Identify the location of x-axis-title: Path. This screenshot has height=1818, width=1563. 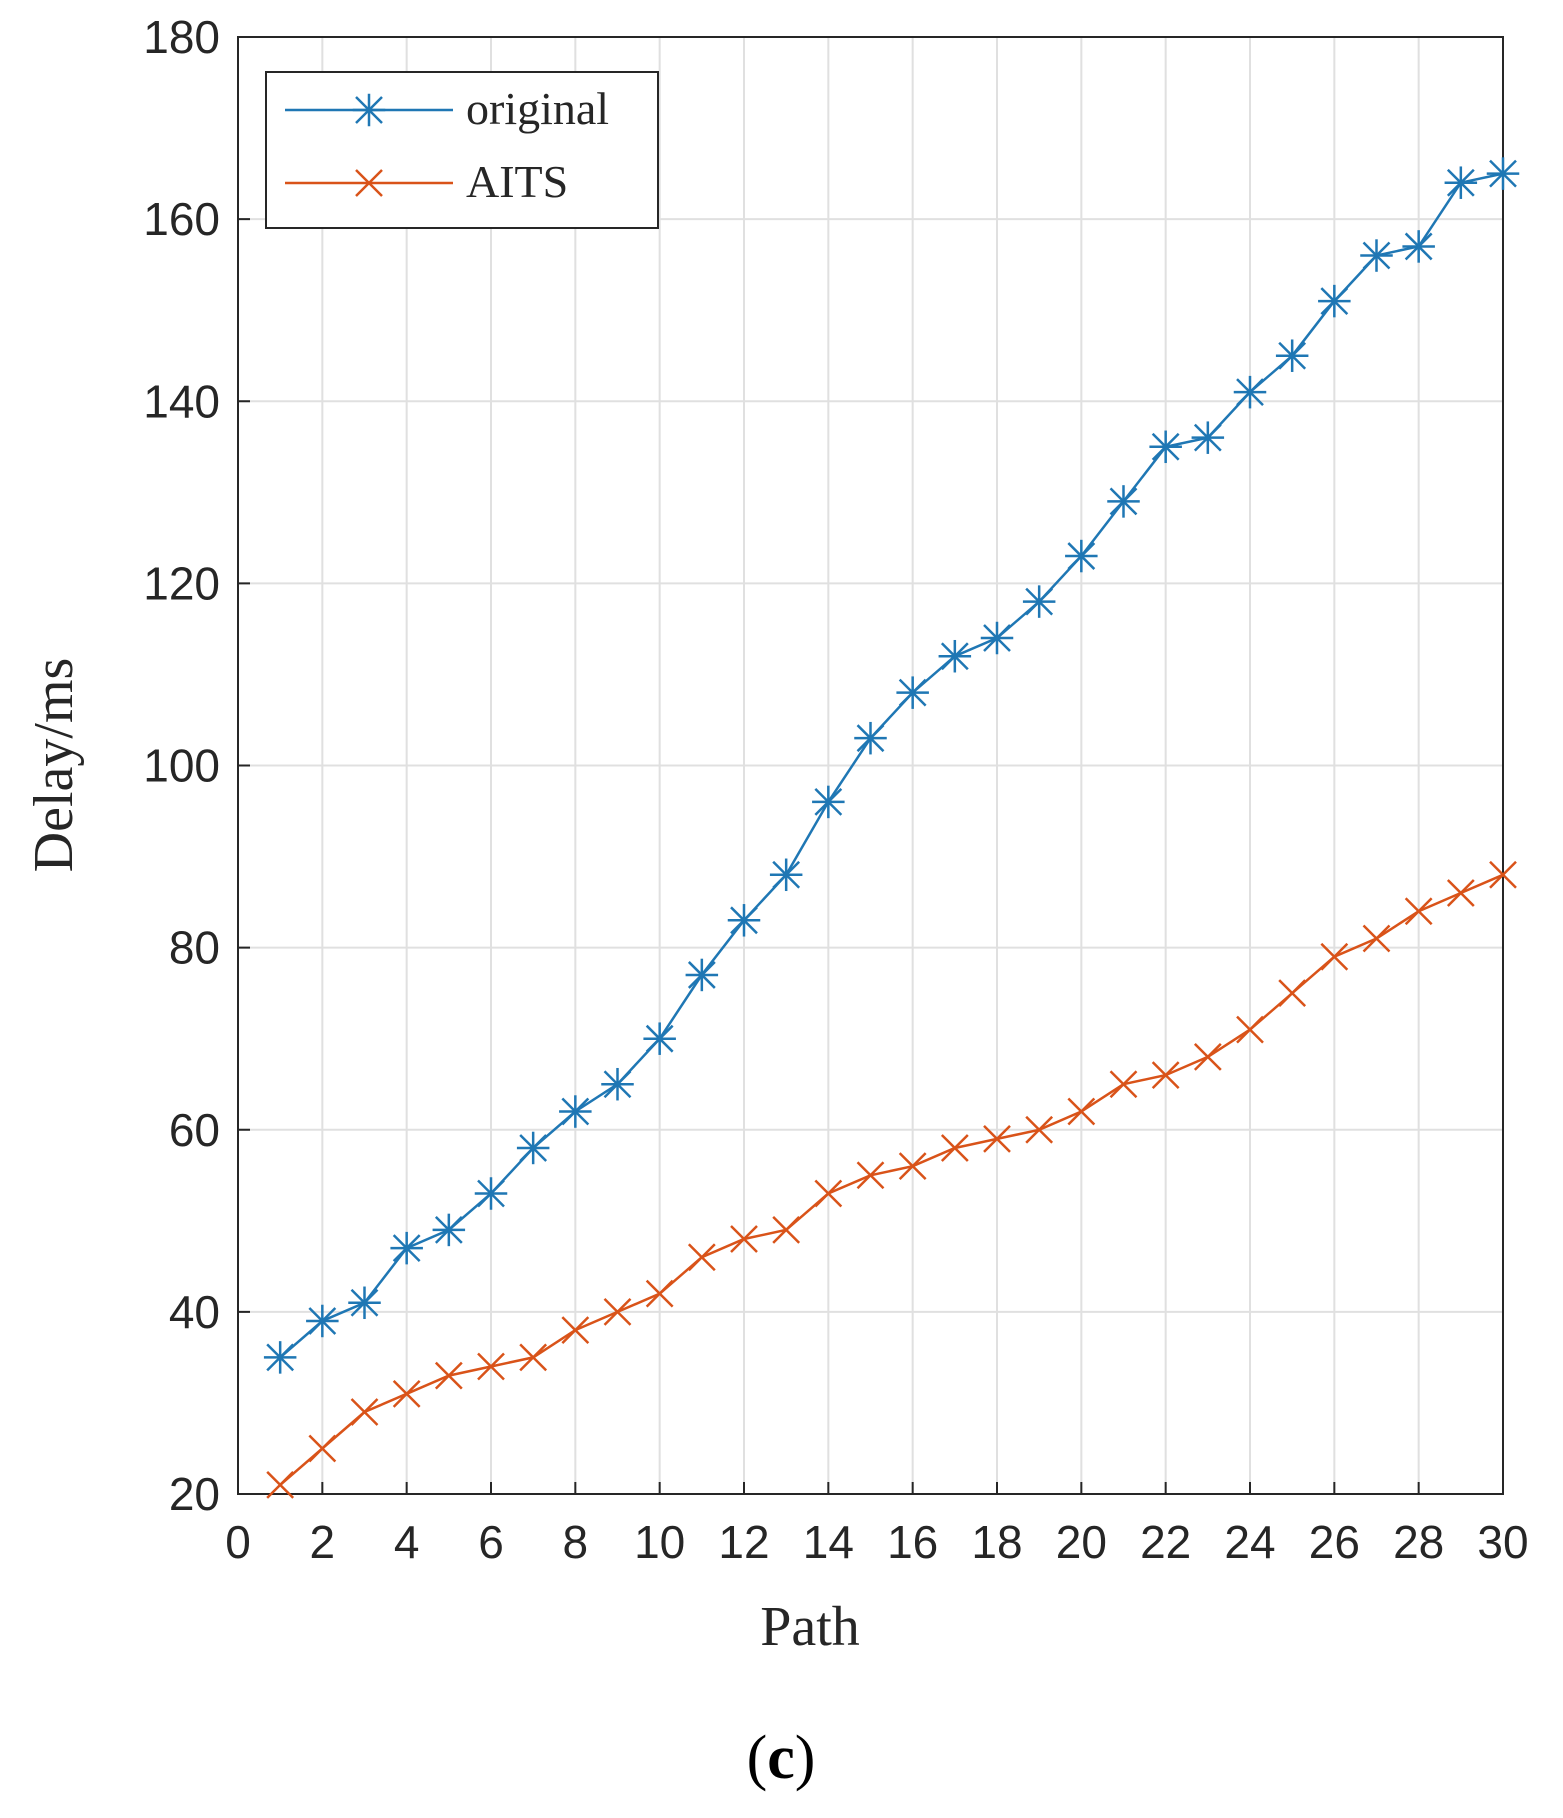
(810, 1627).